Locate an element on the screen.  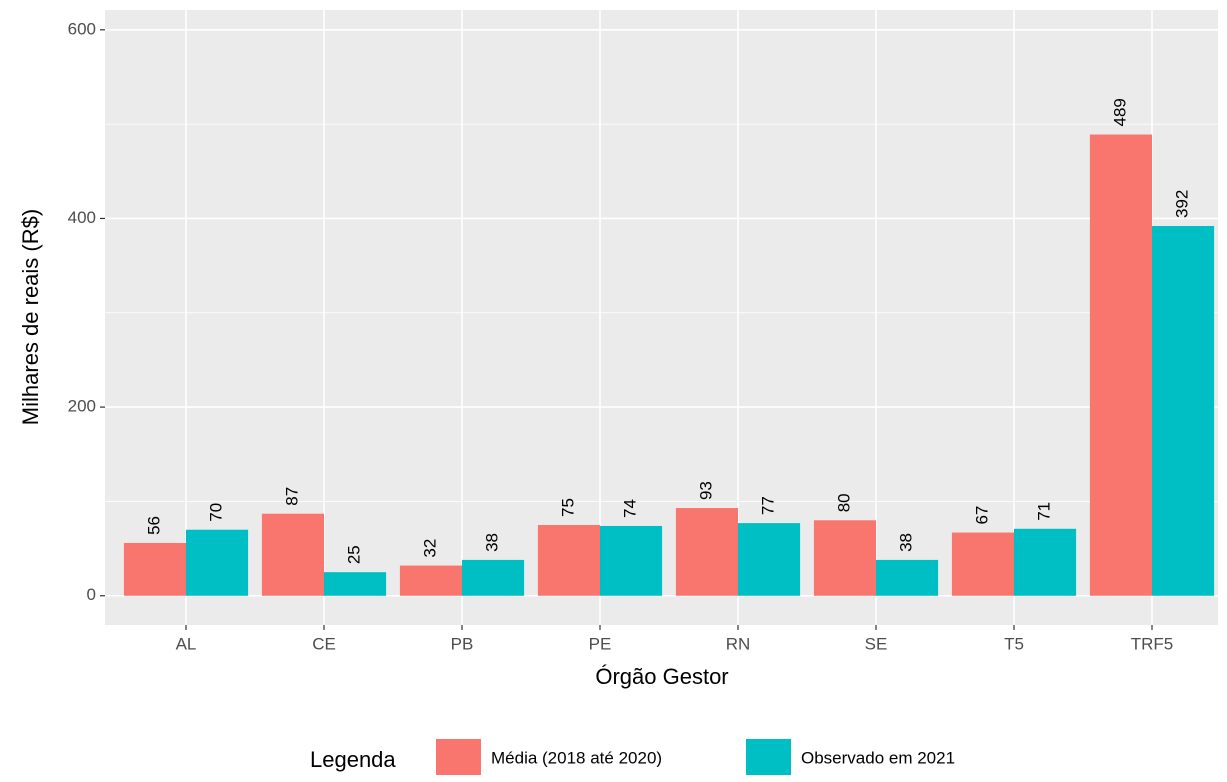
value-label: 67 is located at coordinates (981, 515).